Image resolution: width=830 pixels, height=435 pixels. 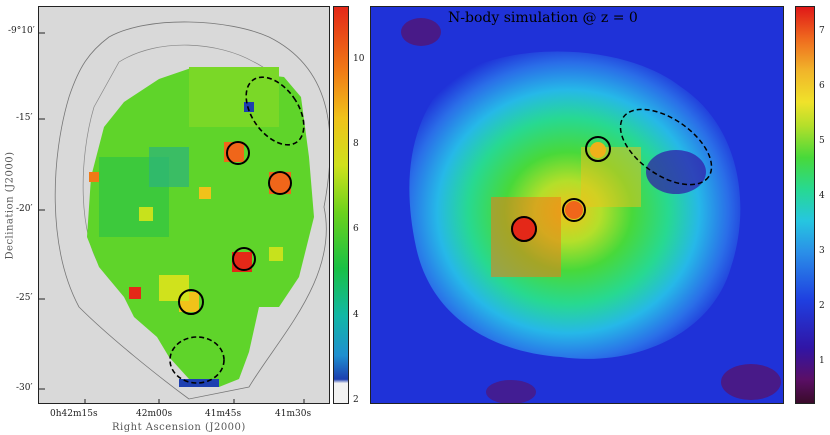 What do you see at coordinates (359, 59) in the screenshot?
I see `colorbar-tick: 10` at bounding box center [359, 59].